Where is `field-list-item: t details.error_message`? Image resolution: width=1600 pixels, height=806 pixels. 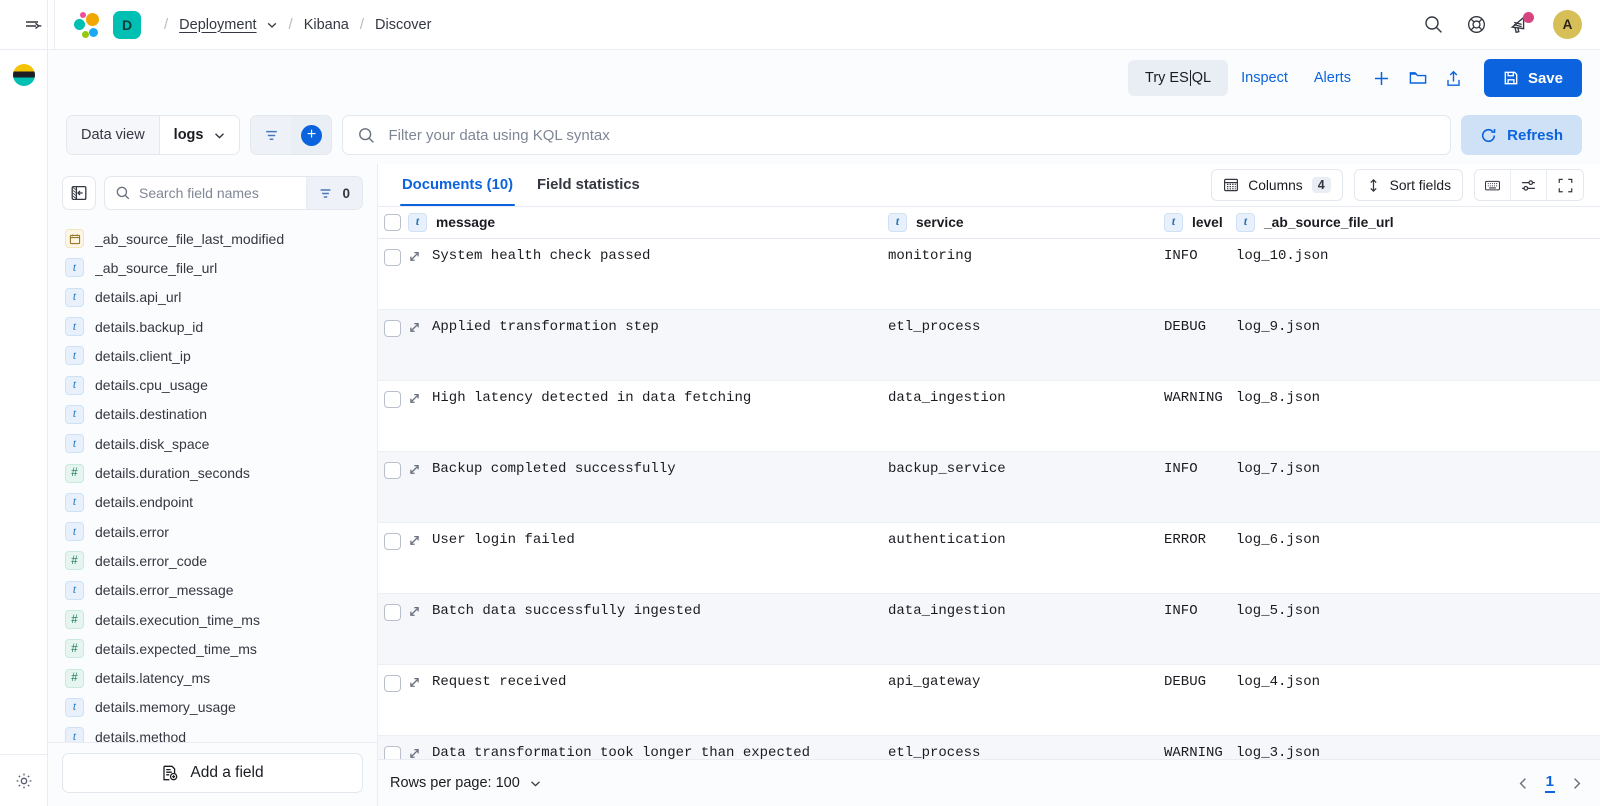
field-list-item: t details.error_message is located at coordinates (212, 590).